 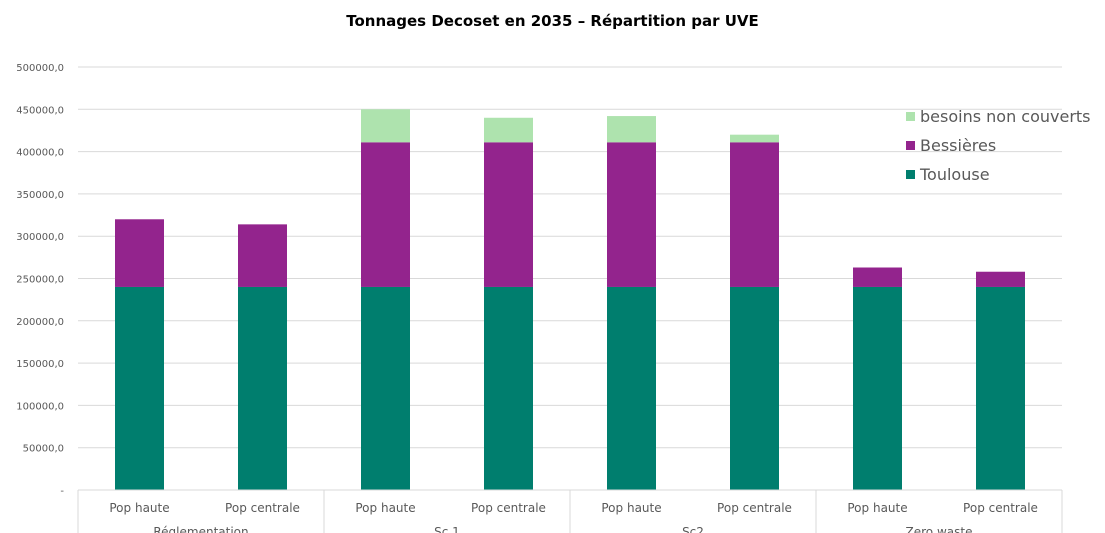 What do you see at coordinates (40, 110) in the screenshot?
I see `y-tick-label: 450000,0` at bounding box center [40, 110].